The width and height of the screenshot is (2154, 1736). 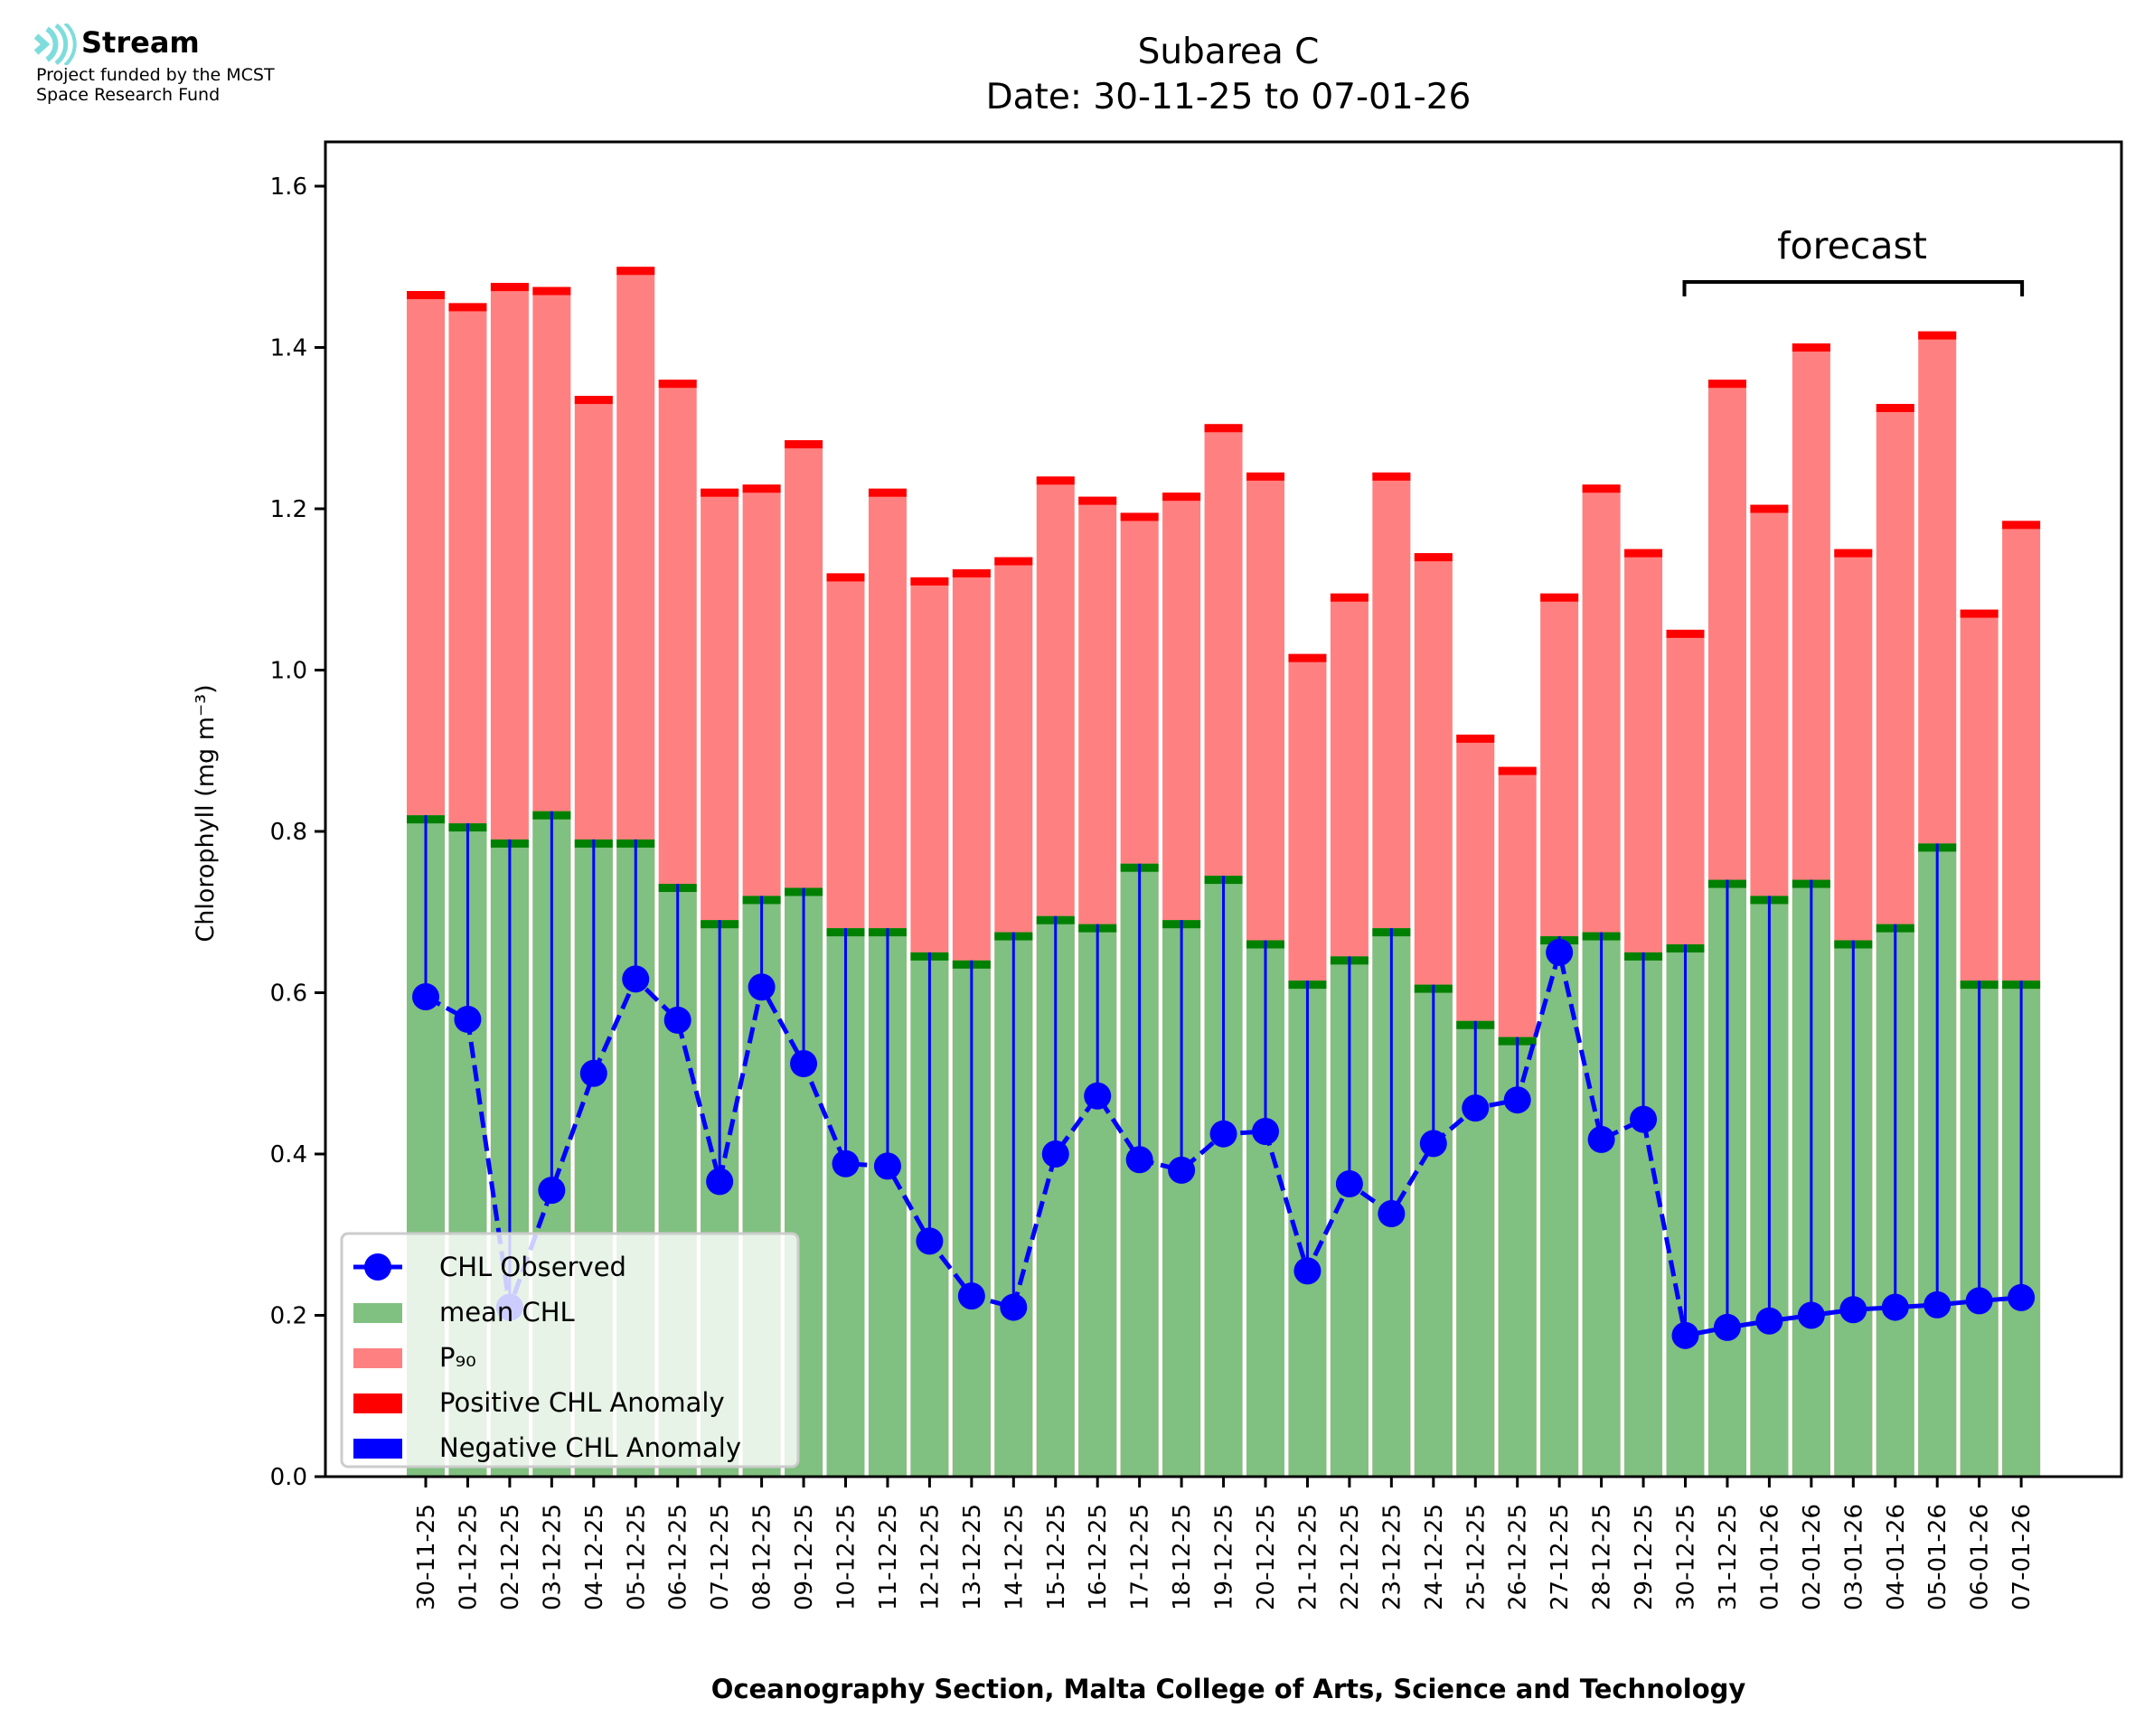 What do you see at coordinates (1308, 1557) in the screenshot?
I see `x-tick-label: 21-12-25` at bounding box center [1308, 1557].